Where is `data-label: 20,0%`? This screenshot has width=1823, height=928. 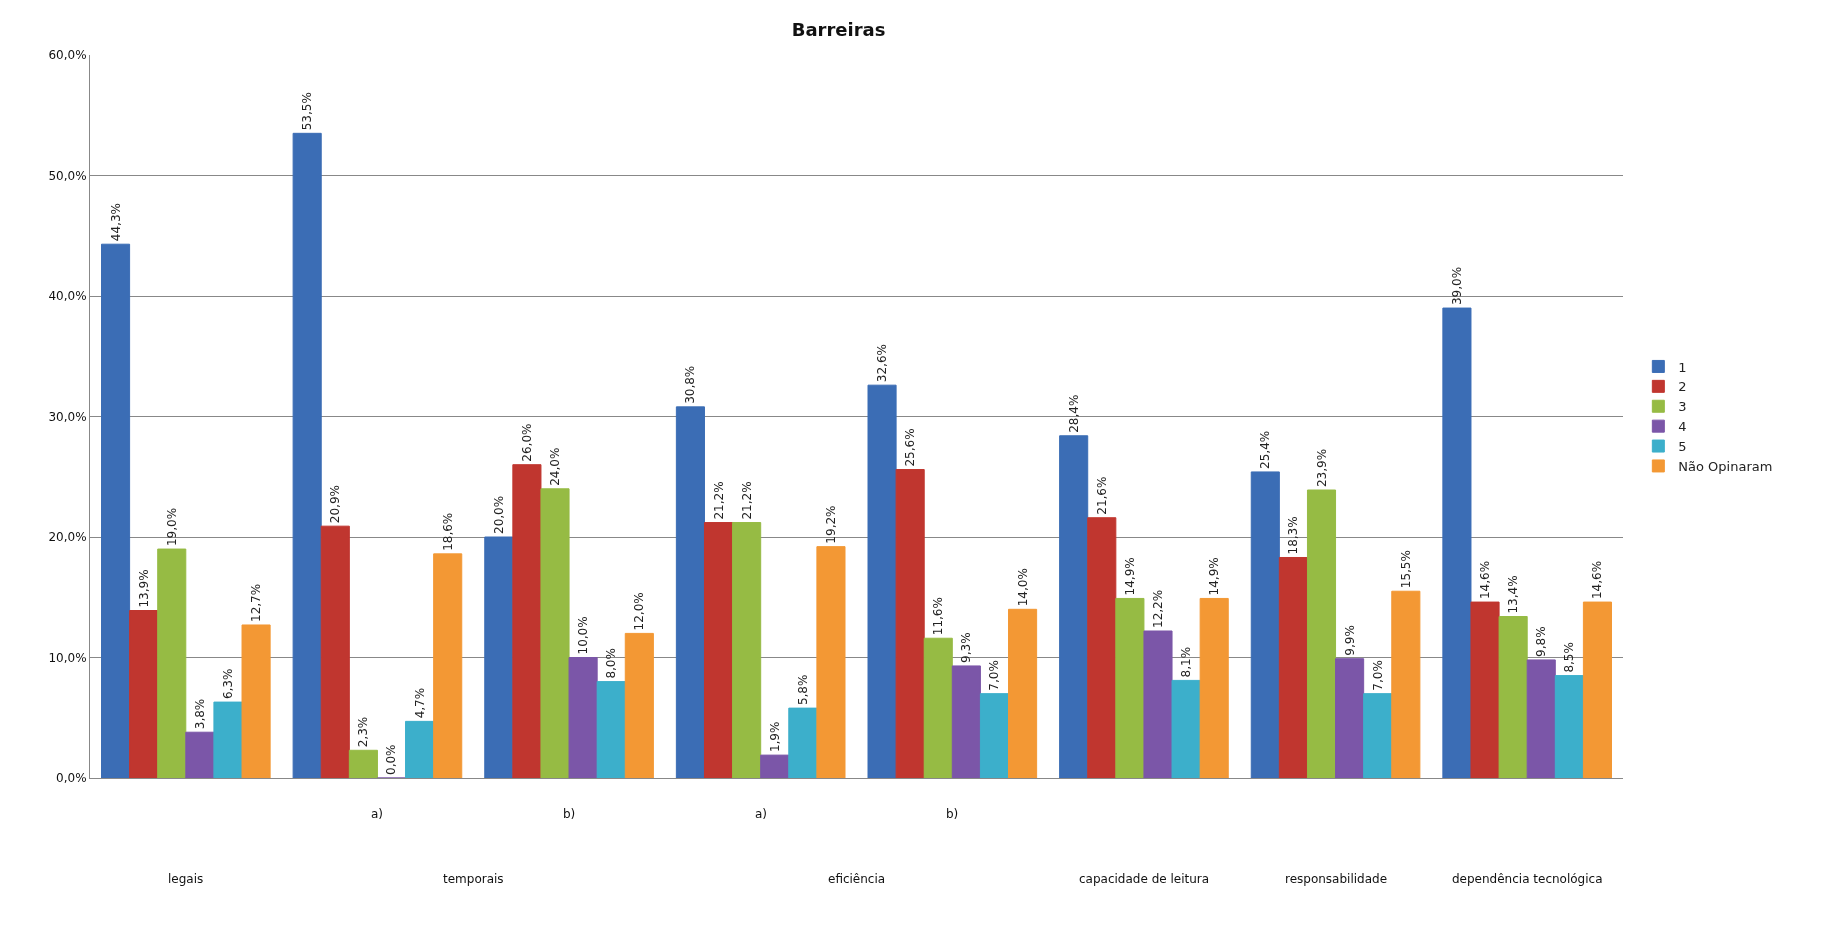 data-label: 20,0% is located at coordinates (498, 514).